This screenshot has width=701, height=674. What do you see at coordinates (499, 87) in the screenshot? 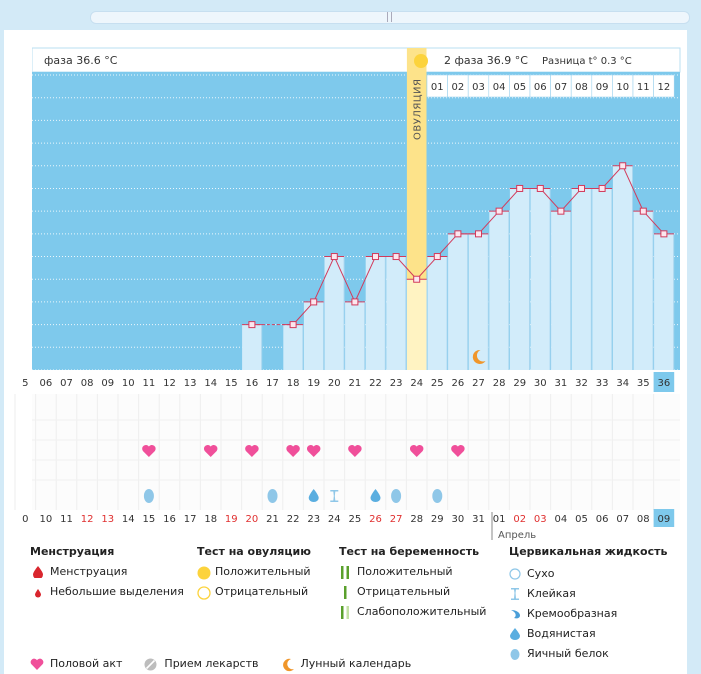
I see `next-day-label: 04` at bounding box center [499, 87].